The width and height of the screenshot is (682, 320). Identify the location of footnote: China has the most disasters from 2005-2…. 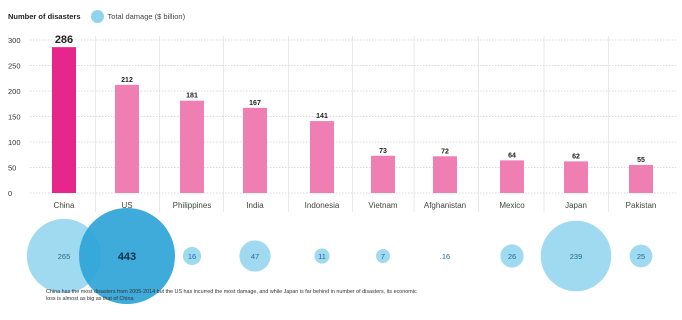
(231, 295).